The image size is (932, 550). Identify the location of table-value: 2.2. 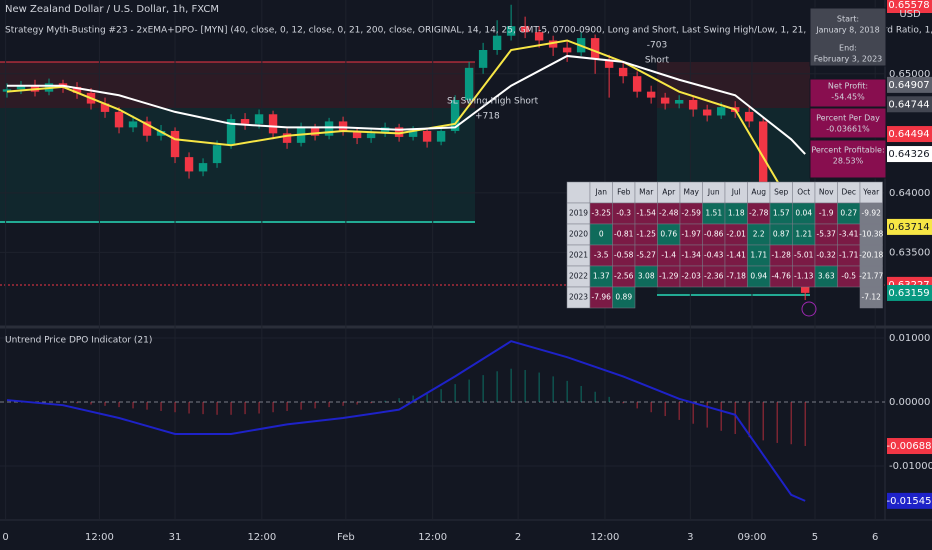
(759, 234).